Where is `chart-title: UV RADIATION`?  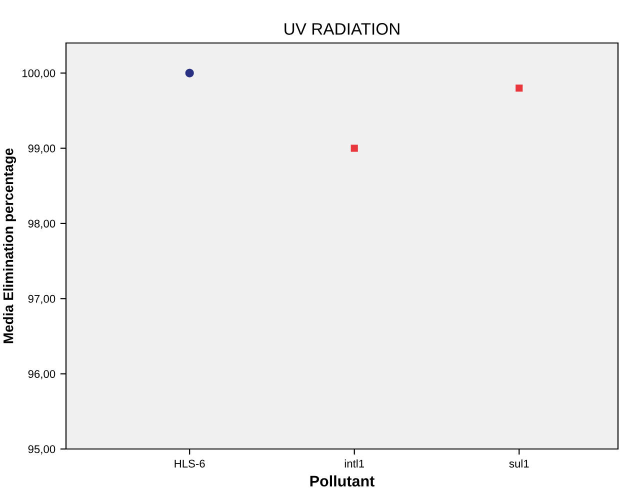
chart-title: UV RADIATION is located at coordinates (342, 29).